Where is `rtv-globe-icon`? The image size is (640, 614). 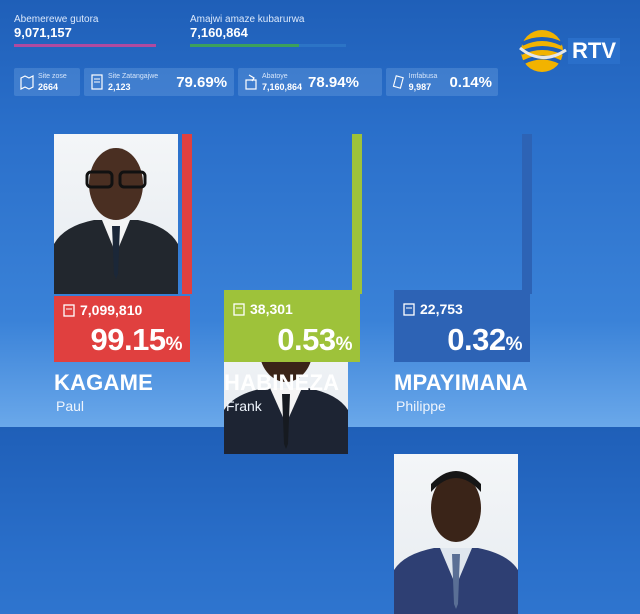 rtv-globe-icon is located at coordinates (543, 51).